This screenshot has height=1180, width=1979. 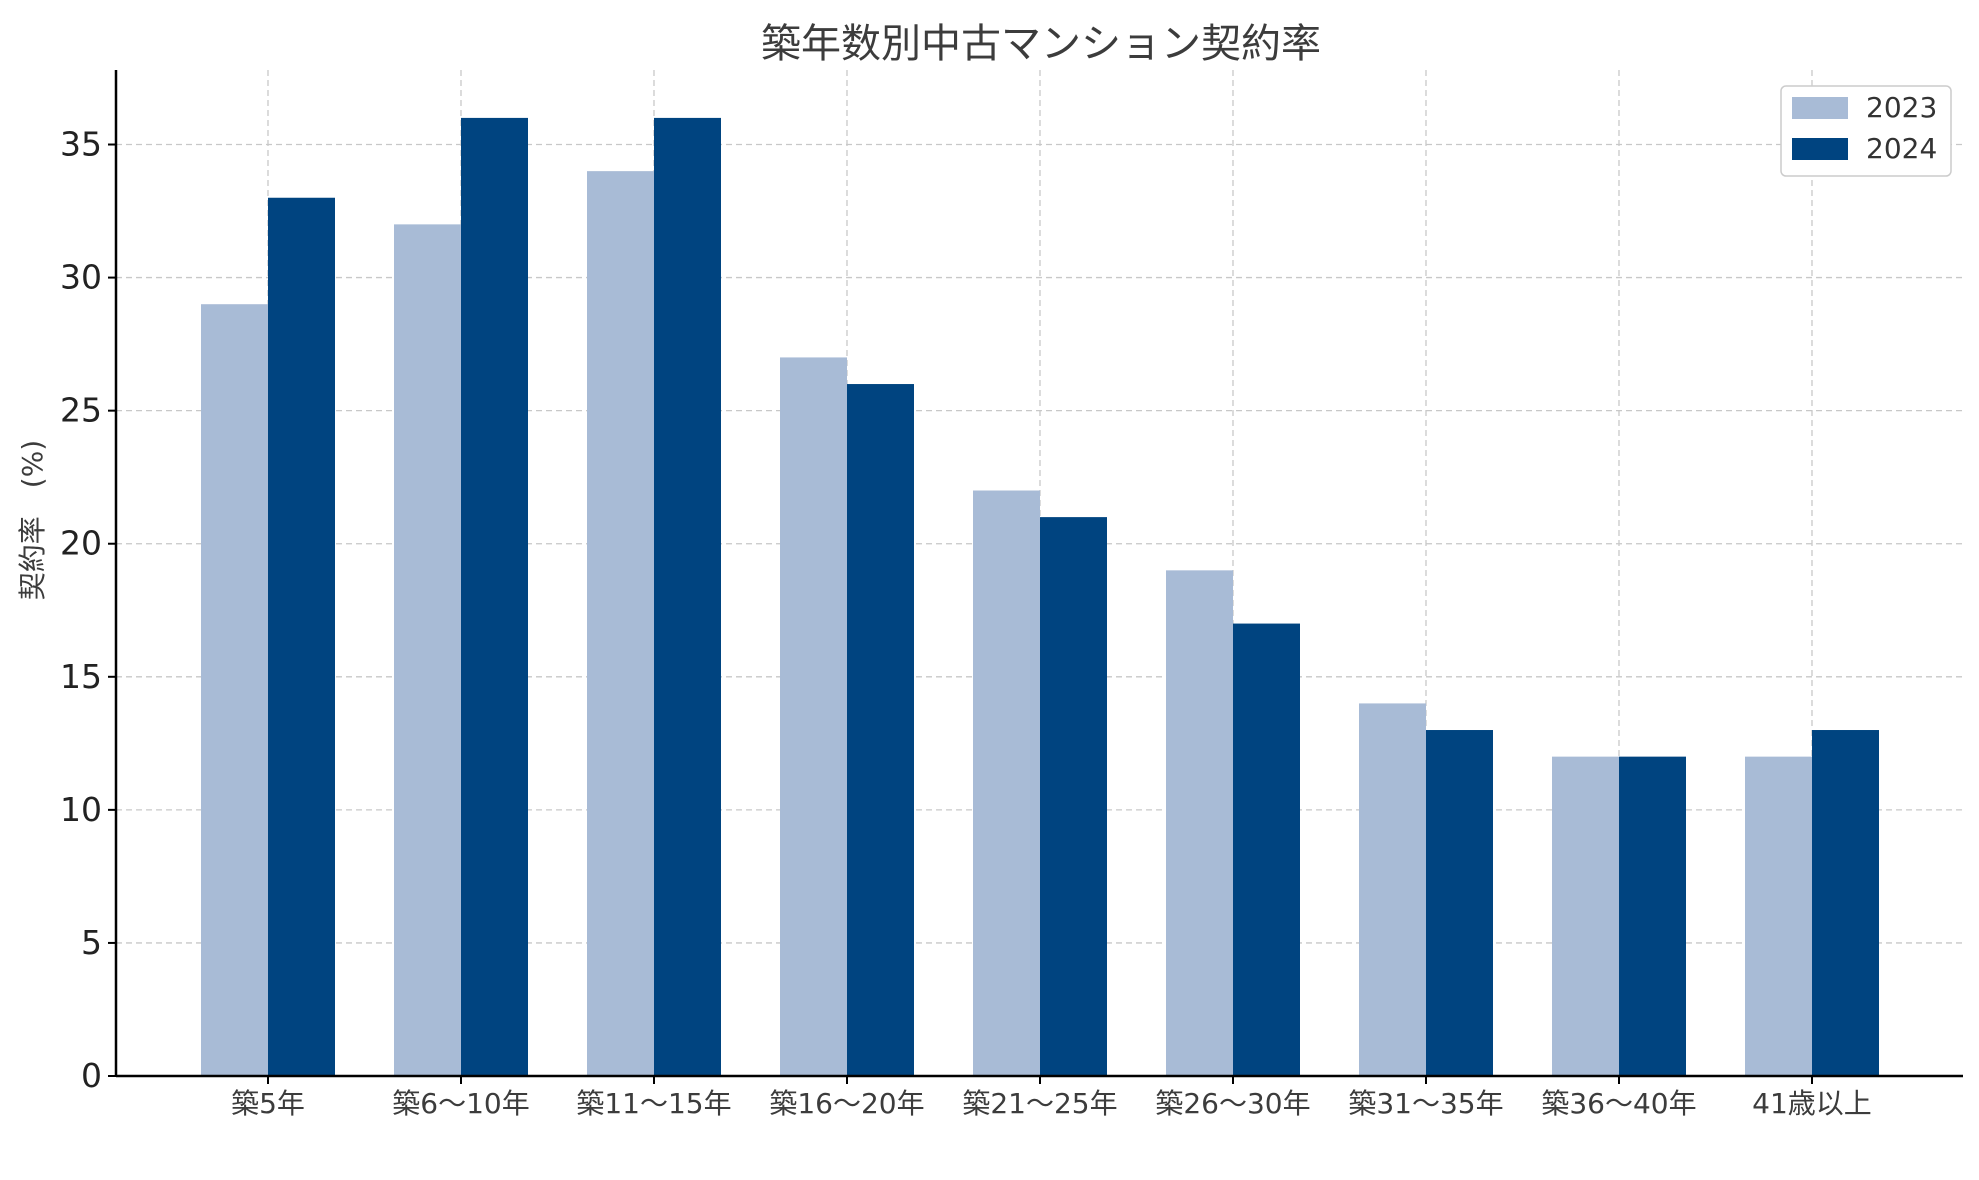 I want to click on legend-swatch-2023, so click(x=1820, y=108).